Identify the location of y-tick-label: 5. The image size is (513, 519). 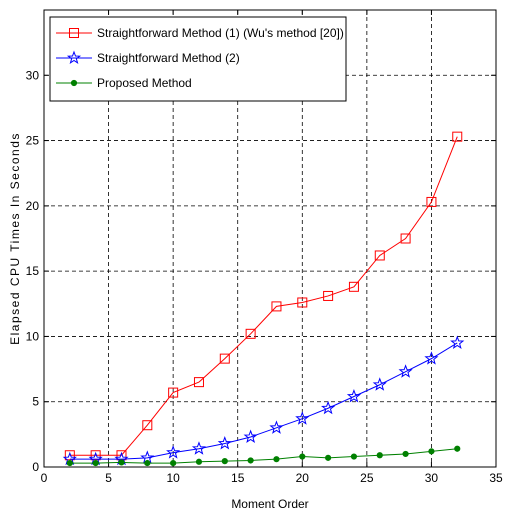
(35, 402).